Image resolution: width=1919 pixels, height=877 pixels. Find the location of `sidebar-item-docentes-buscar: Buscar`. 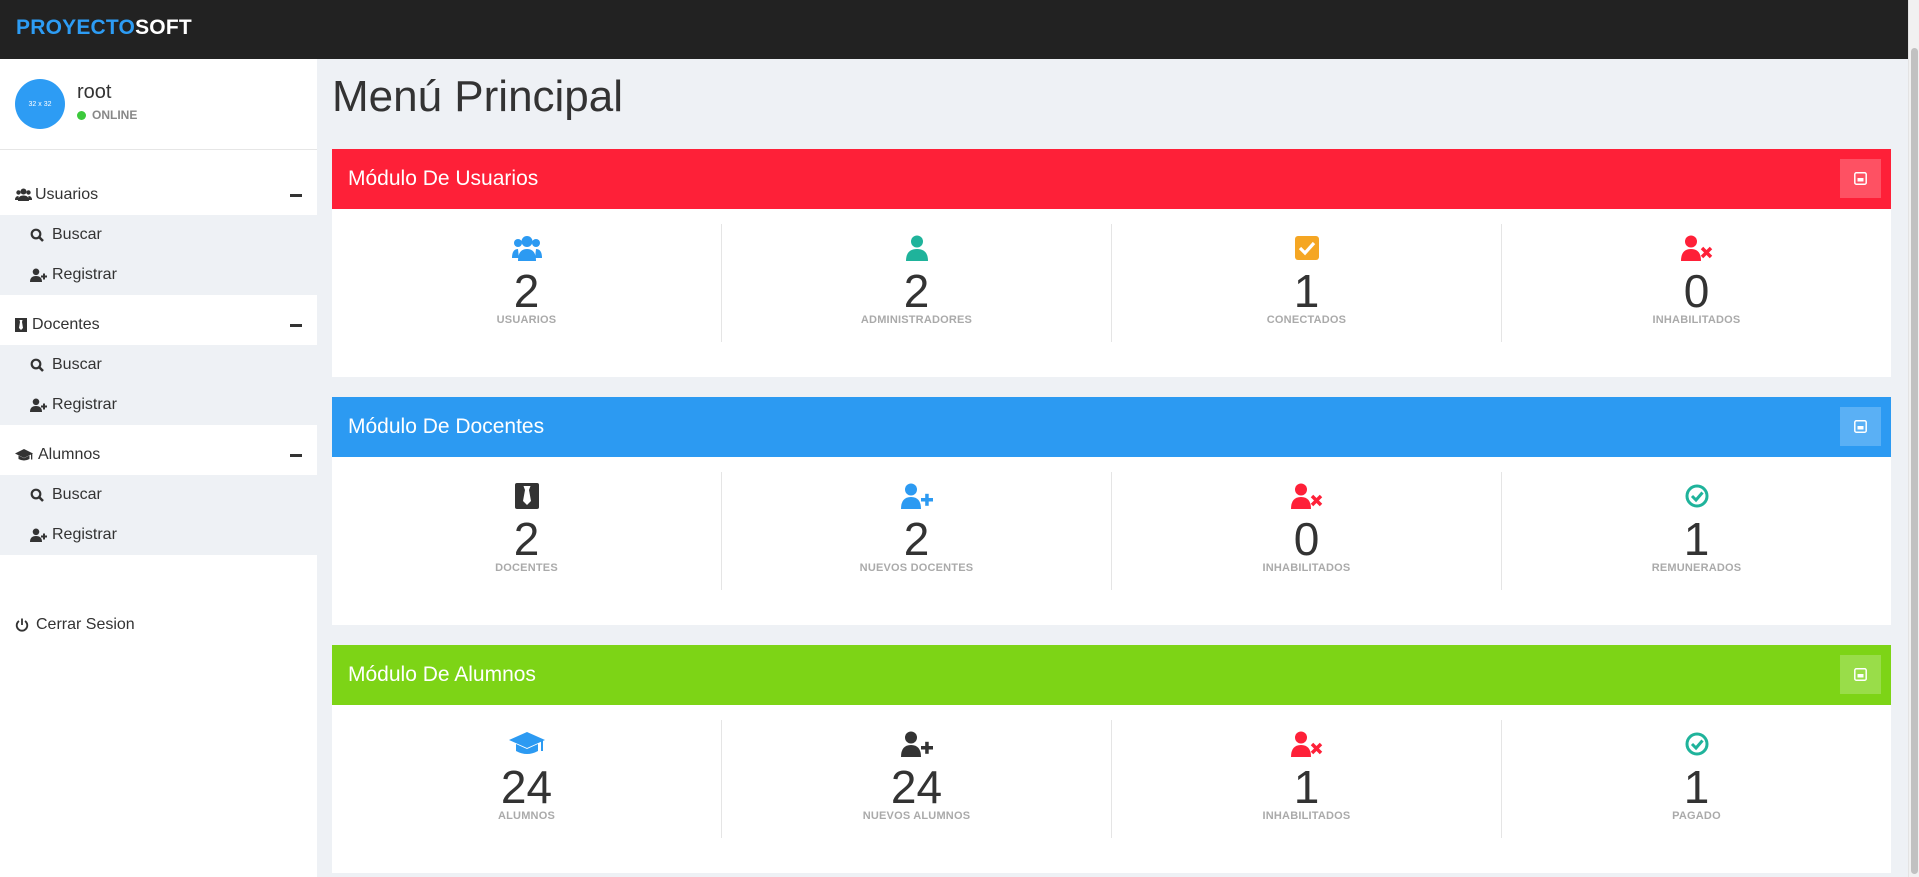

sidebar-item-docentes-buscar: Buscar is located at coordinates (158, 365).